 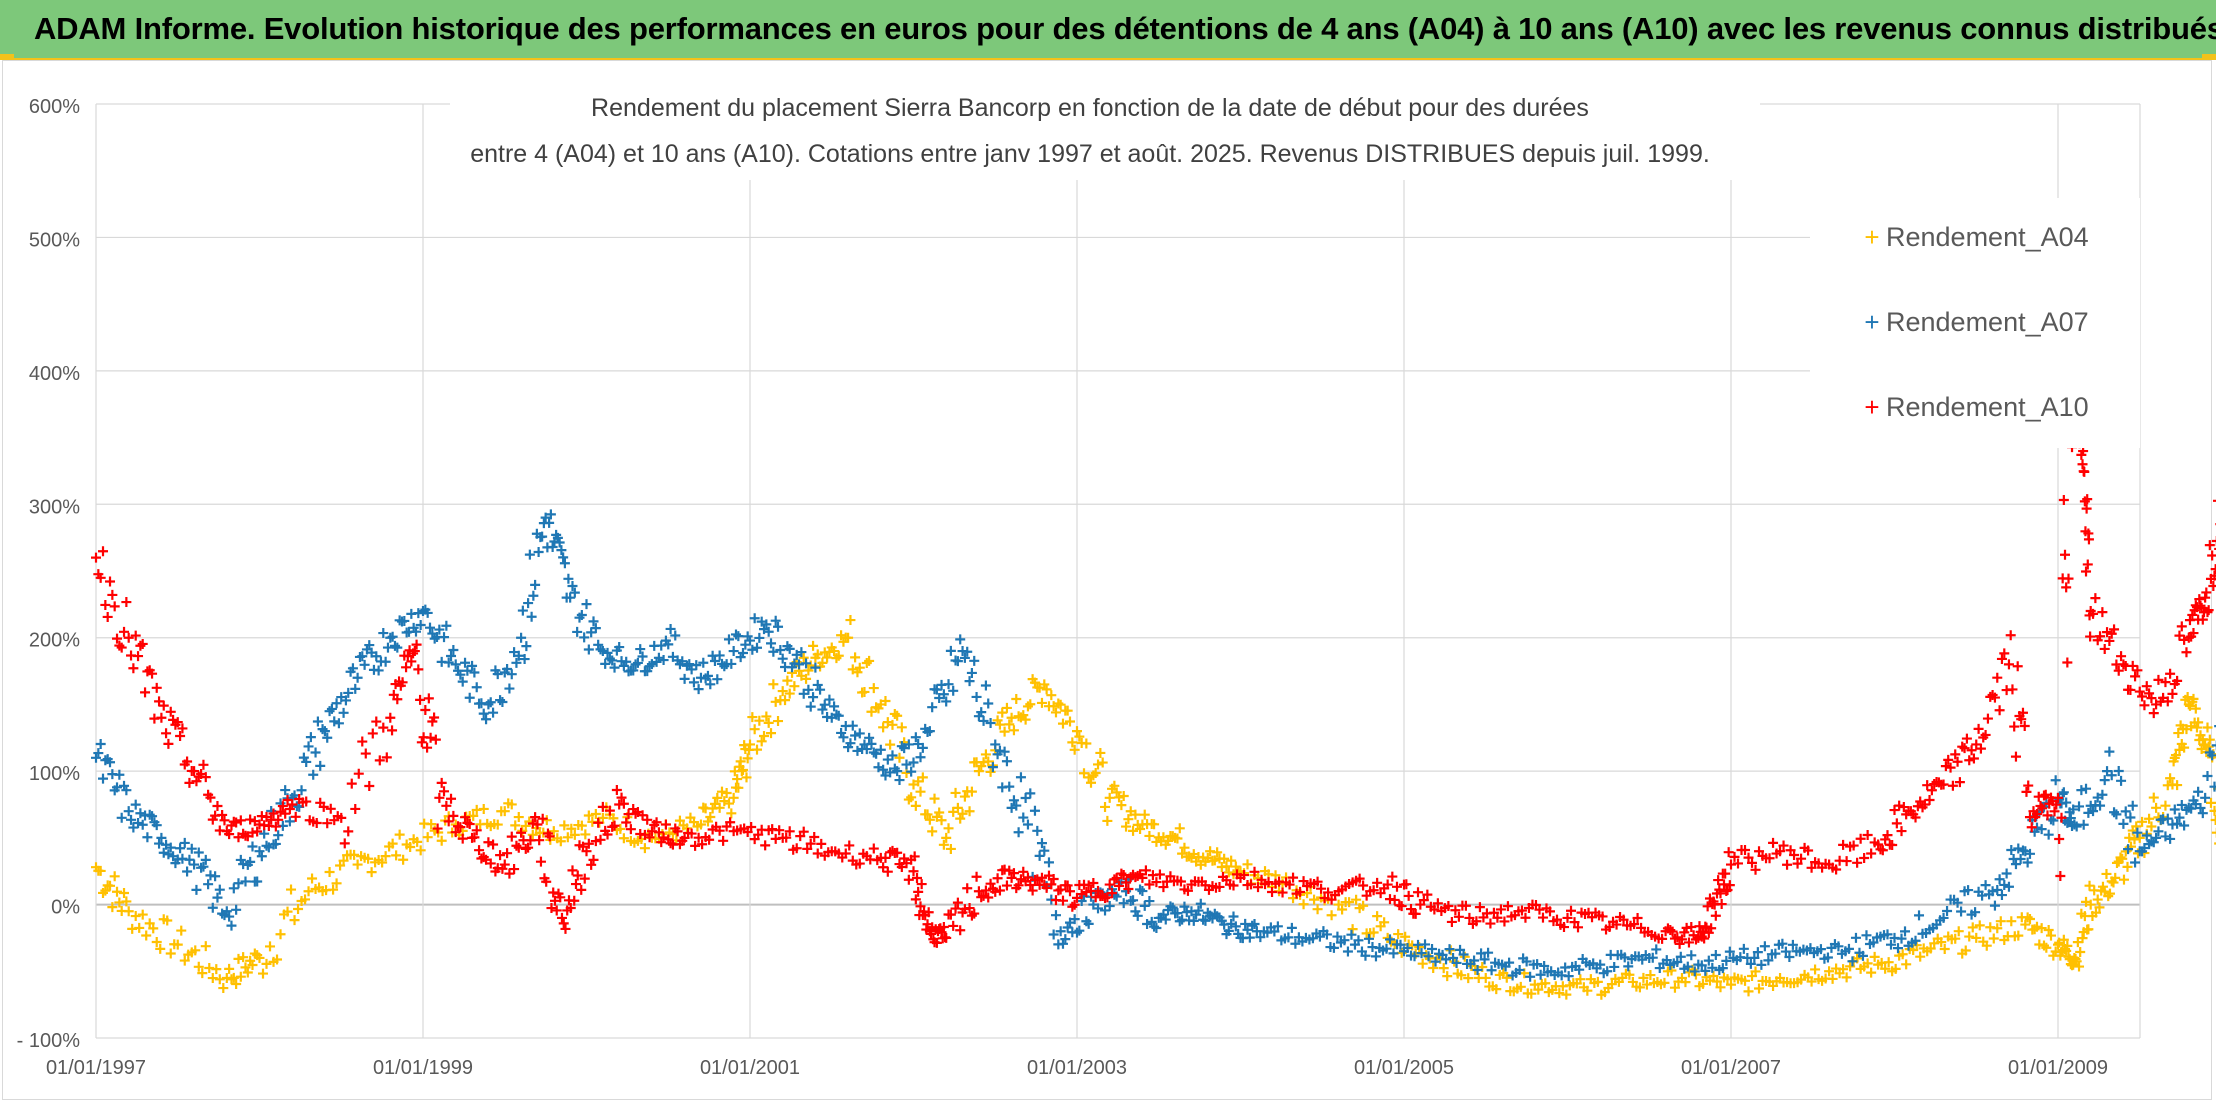 I want to click on data-point, so click(x=733, y=651).